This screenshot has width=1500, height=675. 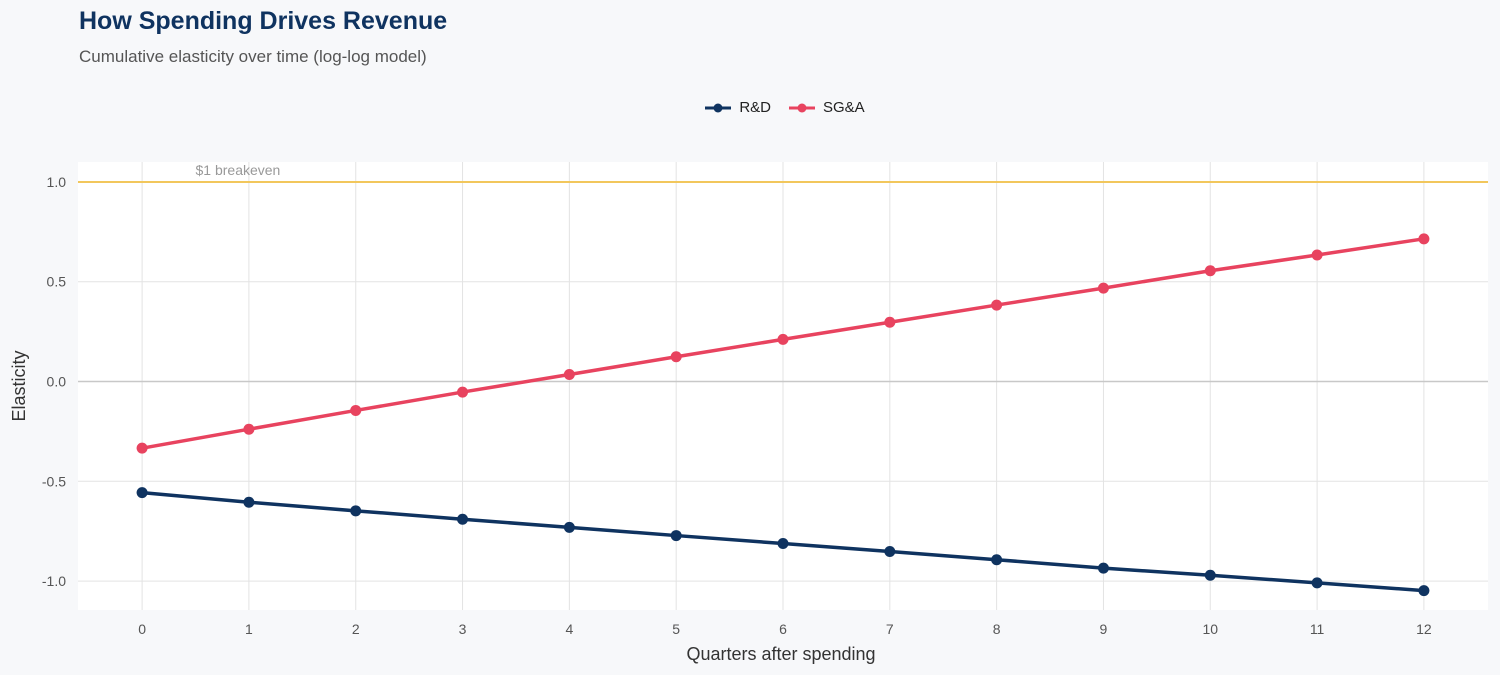 I want to click on y-axis-label: Elasticity, so click(x=19, y=385).